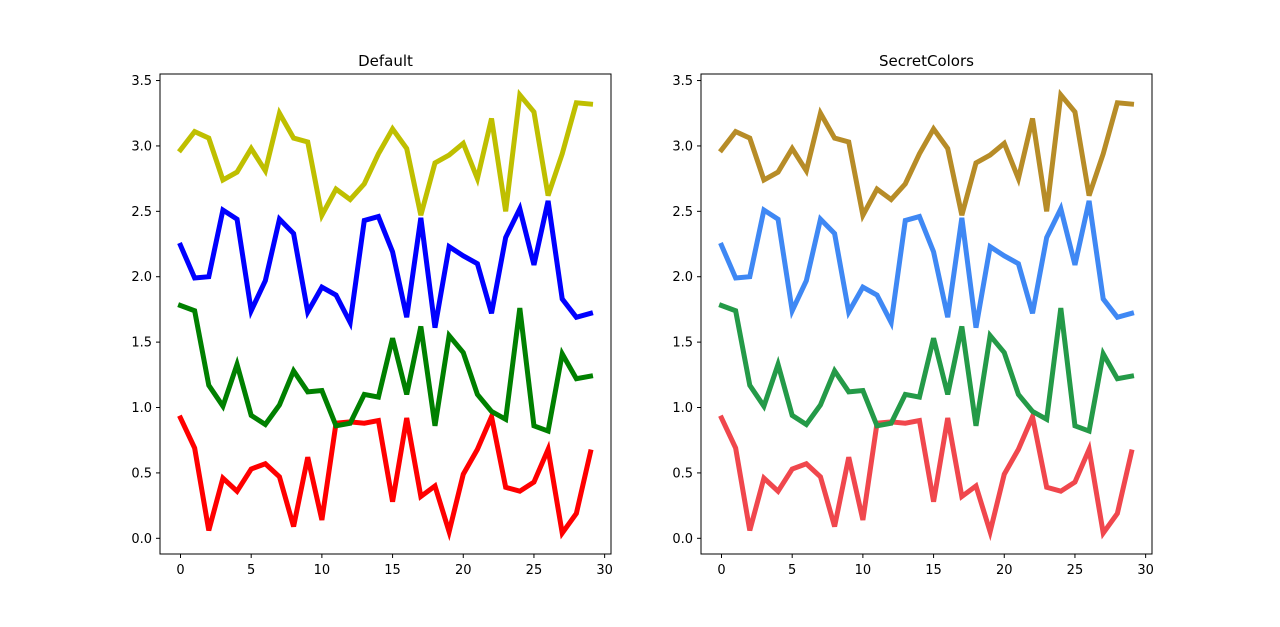 Image resolution: width=1280 pixels, height=627 pixels. I want to click on chart-title: SecretColors, so click(926, 61).